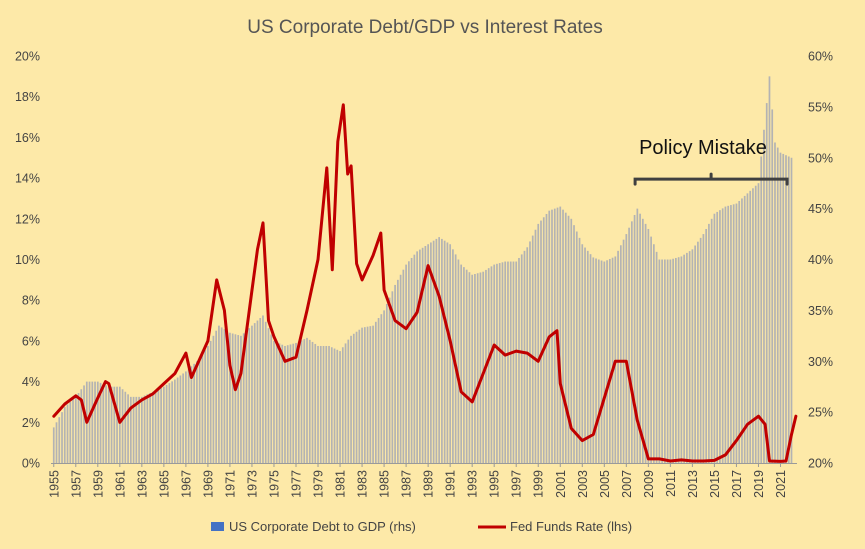 Image resolution: width=865 pixels, height=549 pixels. I want to click on x-tick-label: 1989, so click(429, 484).